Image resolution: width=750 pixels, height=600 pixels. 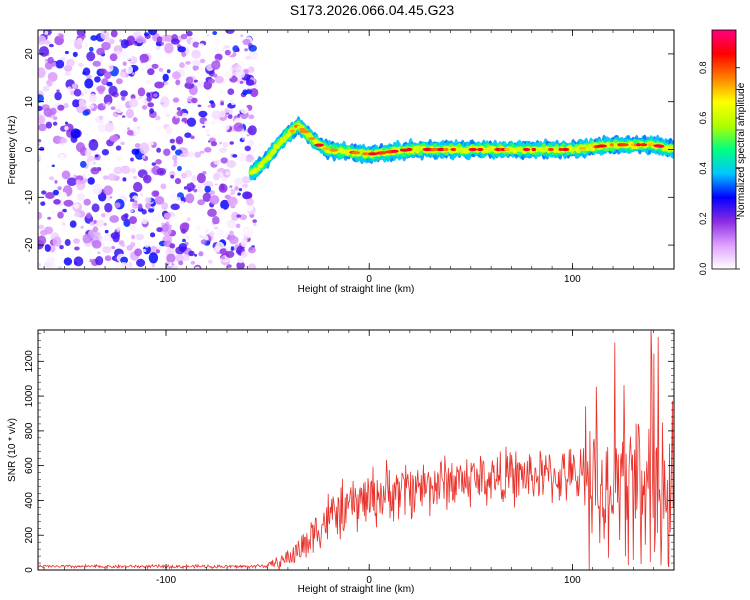 I want to click on colorbar-tick-label: 0.8, so click(x=703, y=67).